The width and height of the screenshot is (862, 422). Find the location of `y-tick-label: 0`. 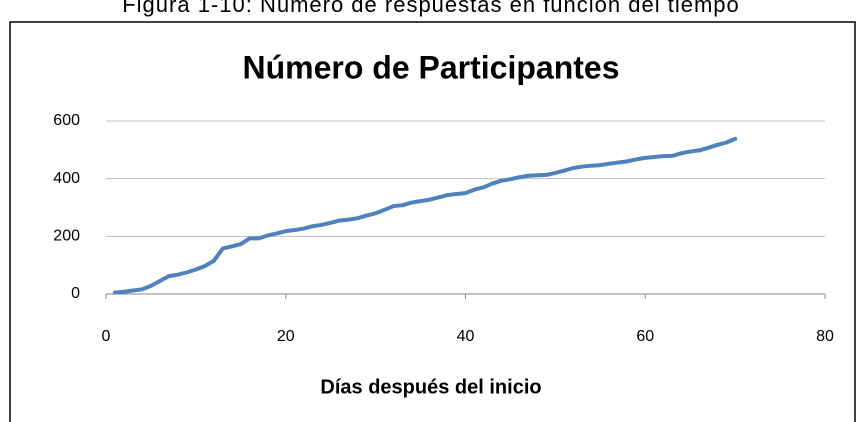

y-tick-label: 0 is located at coordinates (75, 293).